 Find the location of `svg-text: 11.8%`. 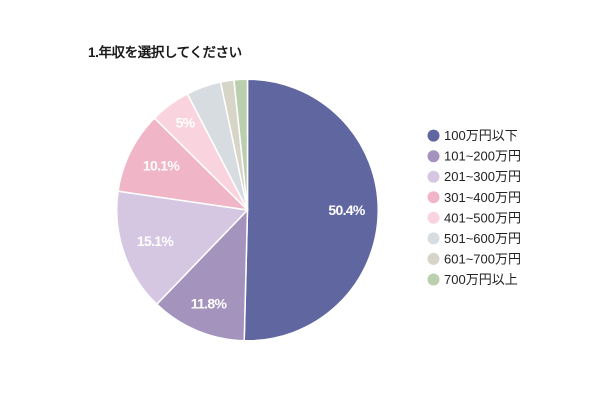

svg-text: 11.8% is located at coordinates (209, 304).